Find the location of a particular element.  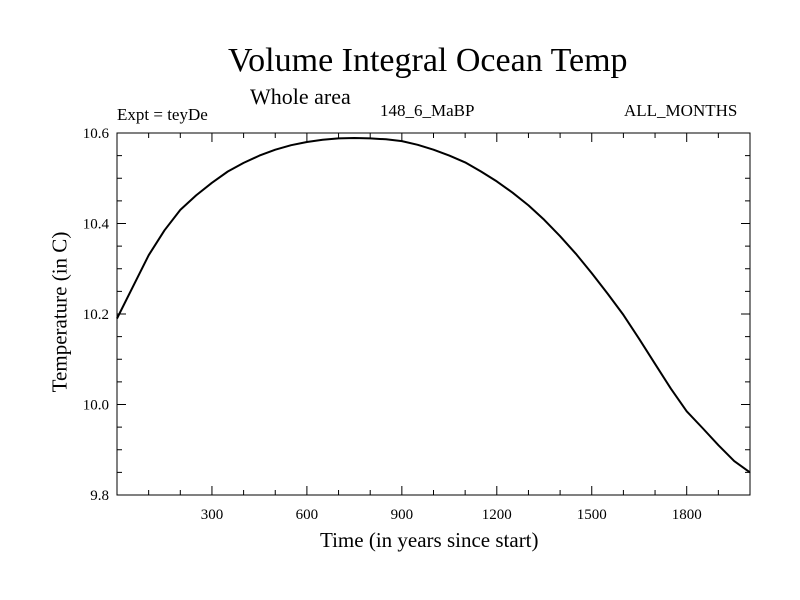

x-axis-label: Time (in years since start) is located at coordinates (429, 540).